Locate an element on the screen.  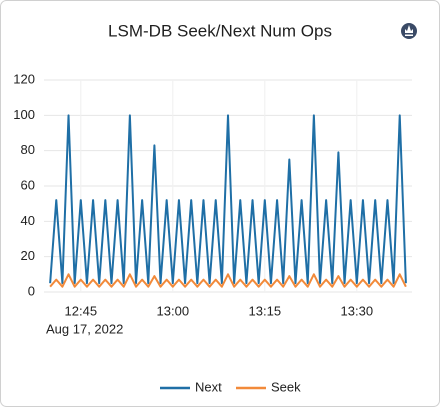
legend-label: Seek is located at coordinates (286, 386).